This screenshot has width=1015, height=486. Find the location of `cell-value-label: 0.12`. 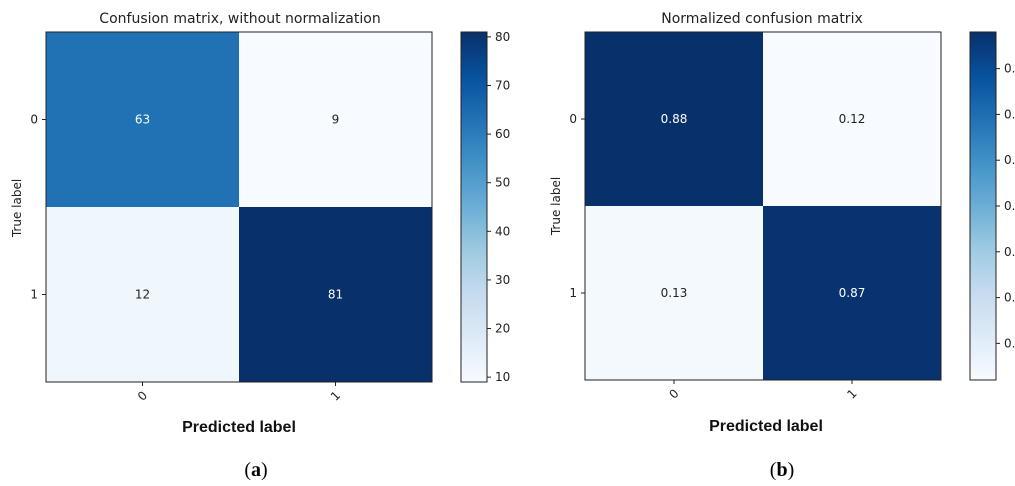

cell-value-label: 0.12 is located at coordinates (852, 119).